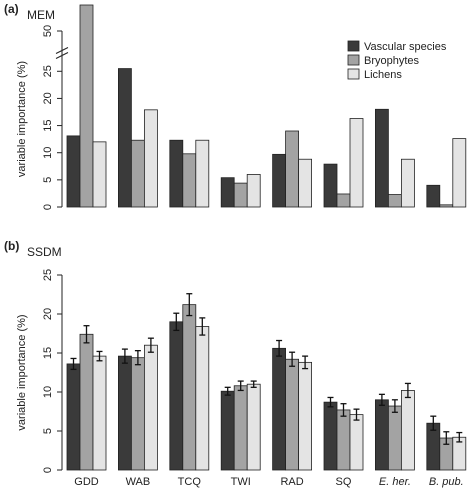 The height and width of the screenshot is (494, 474). What do you see at coordinates (291, 482) in the screenshot?
I see `x-tick-label: RAD` at bounding box center [291, 482].